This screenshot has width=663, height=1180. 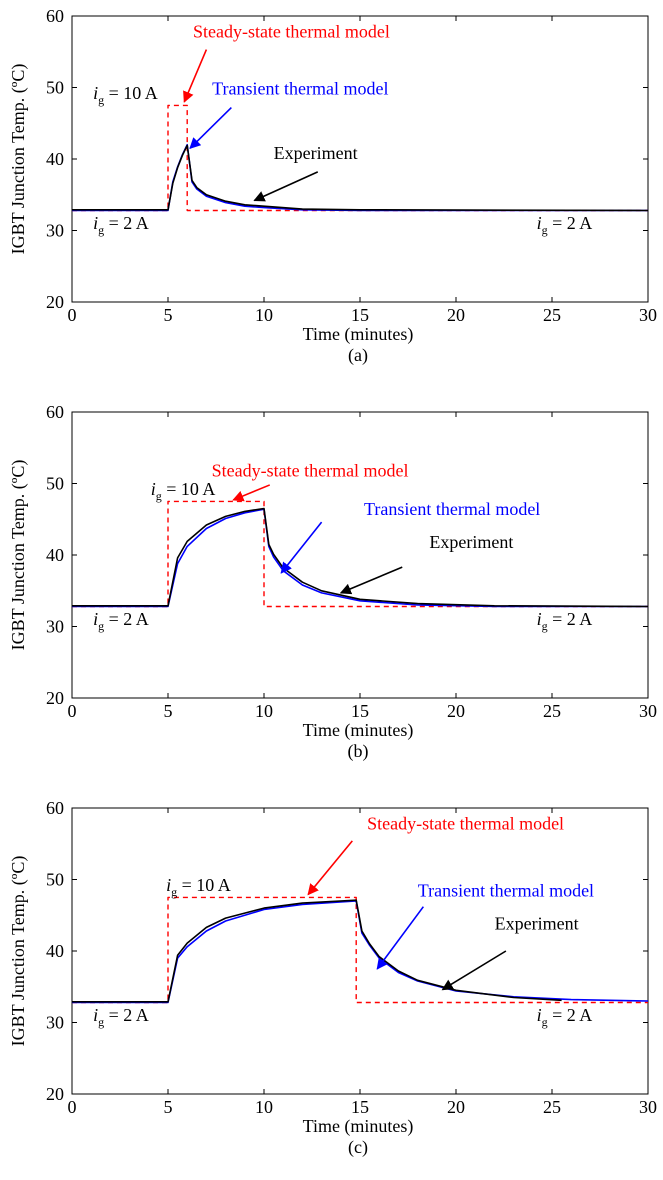 I want to click on panel-label: (a), so click(x=358, y=355).